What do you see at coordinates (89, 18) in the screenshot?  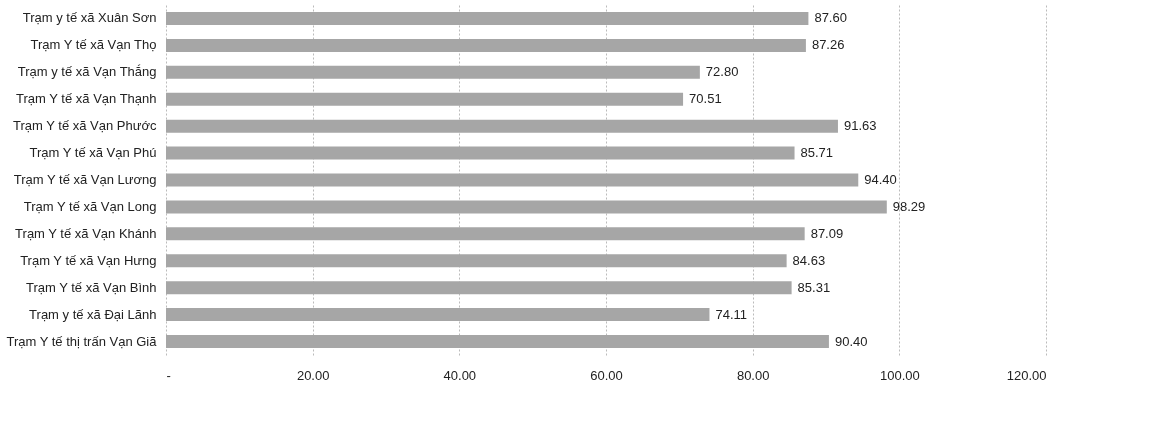 I see `y-tick-label: Trạm y tế xã Xuân Sơn` at bounding box center [89, 18].